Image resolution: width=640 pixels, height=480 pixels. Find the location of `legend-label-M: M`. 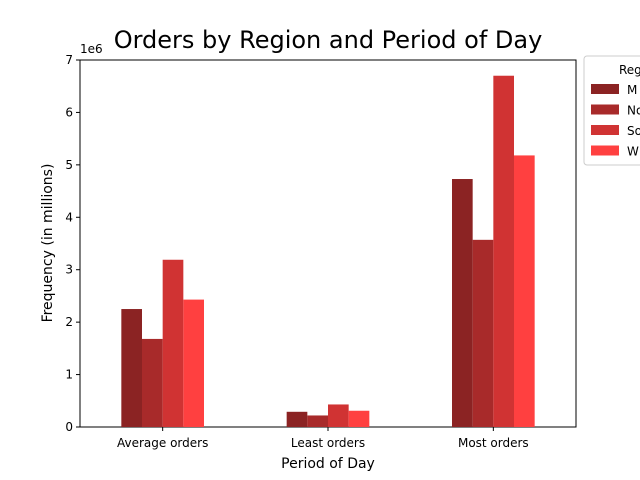

legend-label-M: M is located at coordinates (632, 90).